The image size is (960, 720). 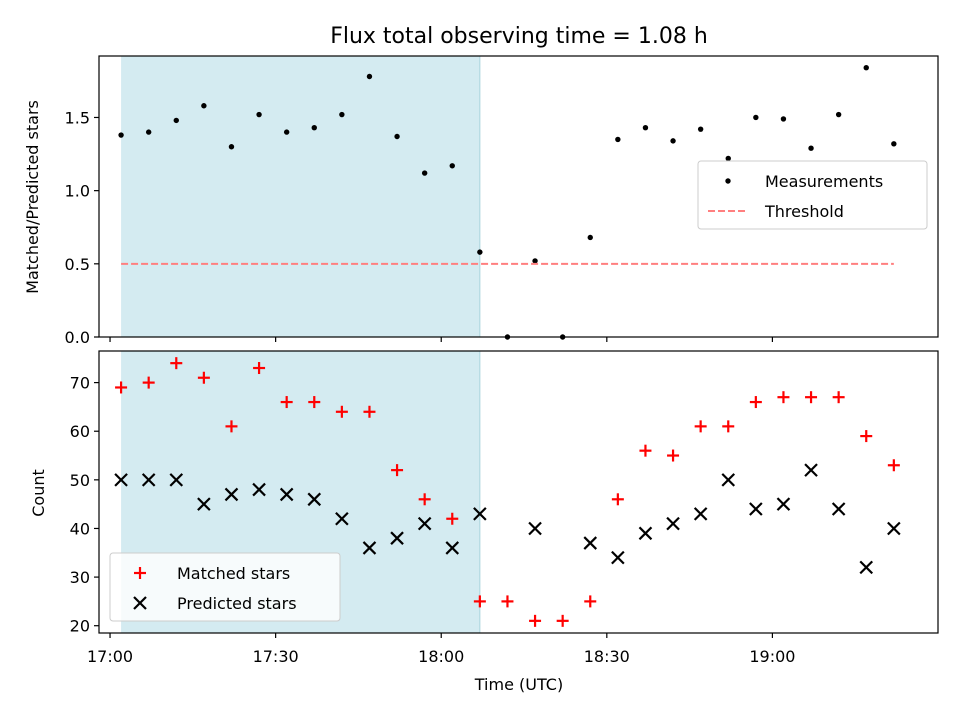 What do you see at coordinates (110, 656) in the screenshot?
I see `x-tick-label: 17:00` at bounding box center [110, 656].